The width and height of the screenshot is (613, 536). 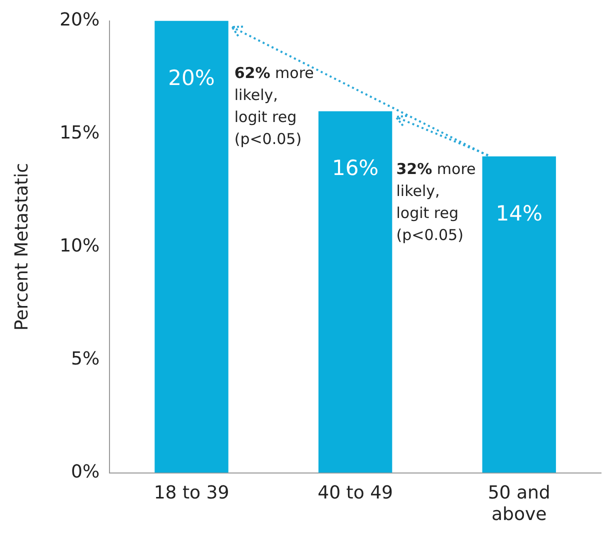 I want to click on x-tick-label: 50 and above, so click(x=519, y=503).